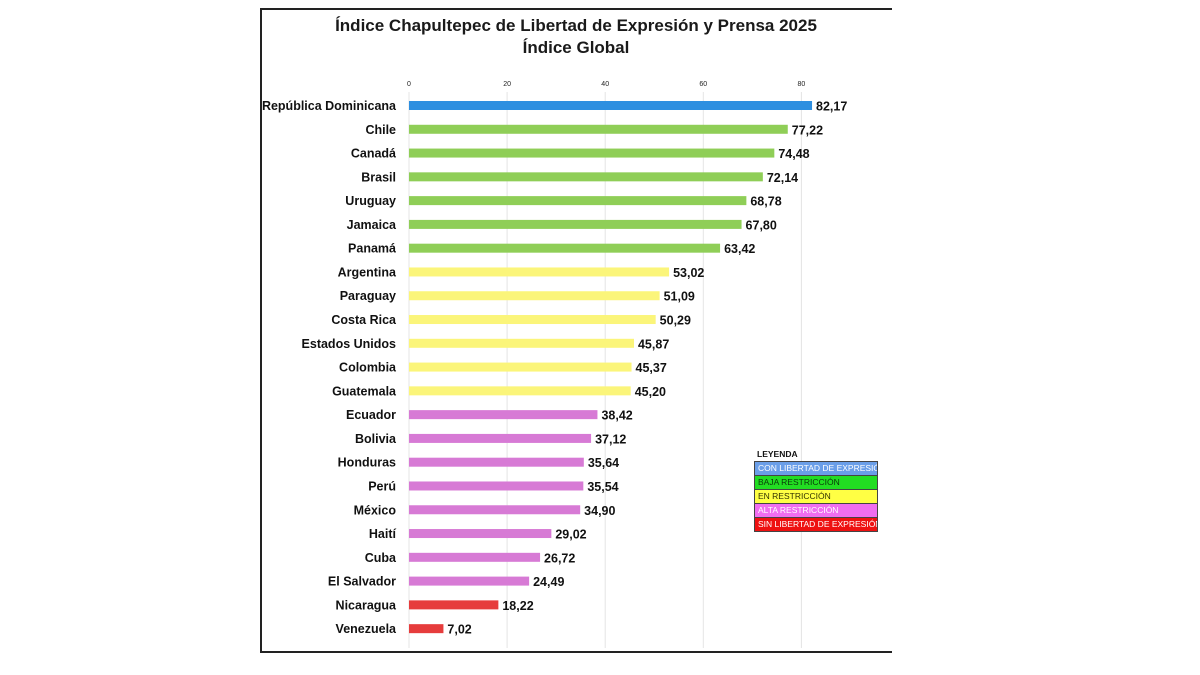 The height and width of the screenshot is (675, 1200). I want to click on category-label: Jamaica, so click(372, 225).